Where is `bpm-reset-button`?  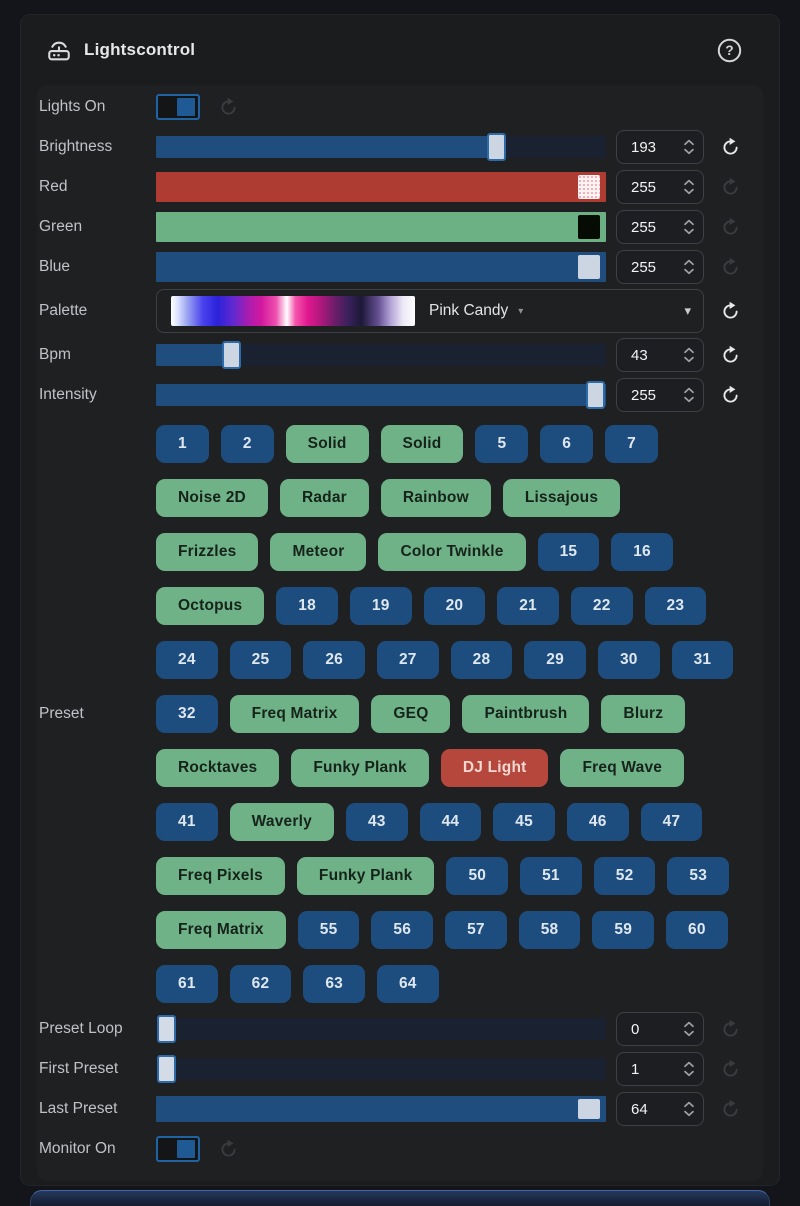
bpm-reset-button is located at coordinates (730, 355).